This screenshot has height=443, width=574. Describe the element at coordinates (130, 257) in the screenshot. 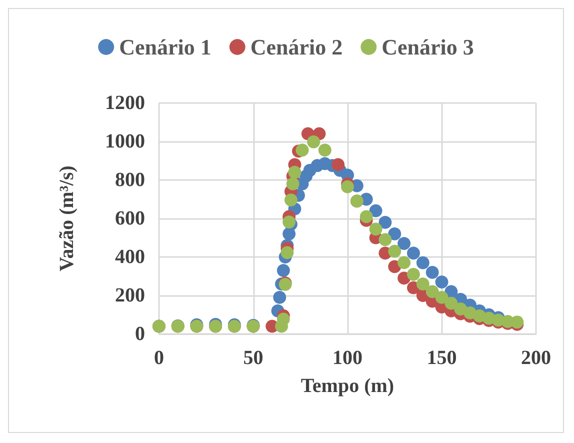

I see `y-tick-label: 400` at that location.